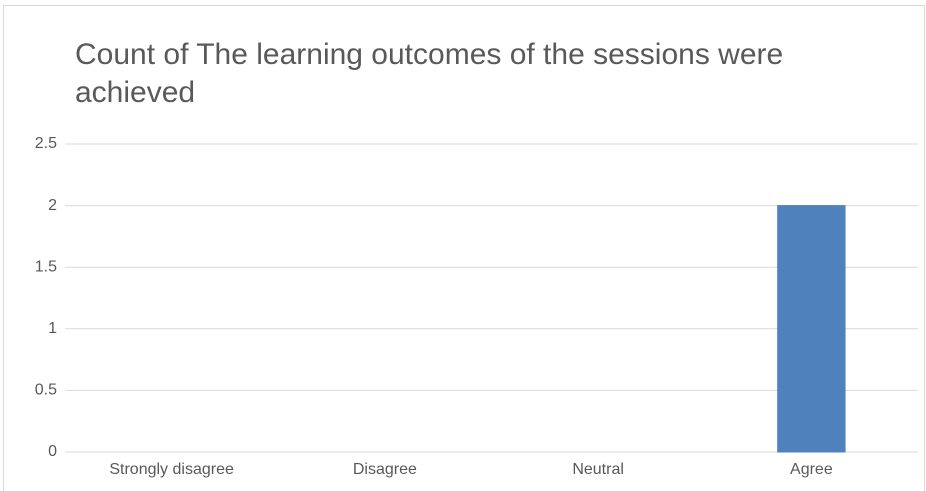  What do you see at coordinates (46, 143) in the screenshot?
I see `y-tick-label: 2.5` at bounding box center [46, 143].